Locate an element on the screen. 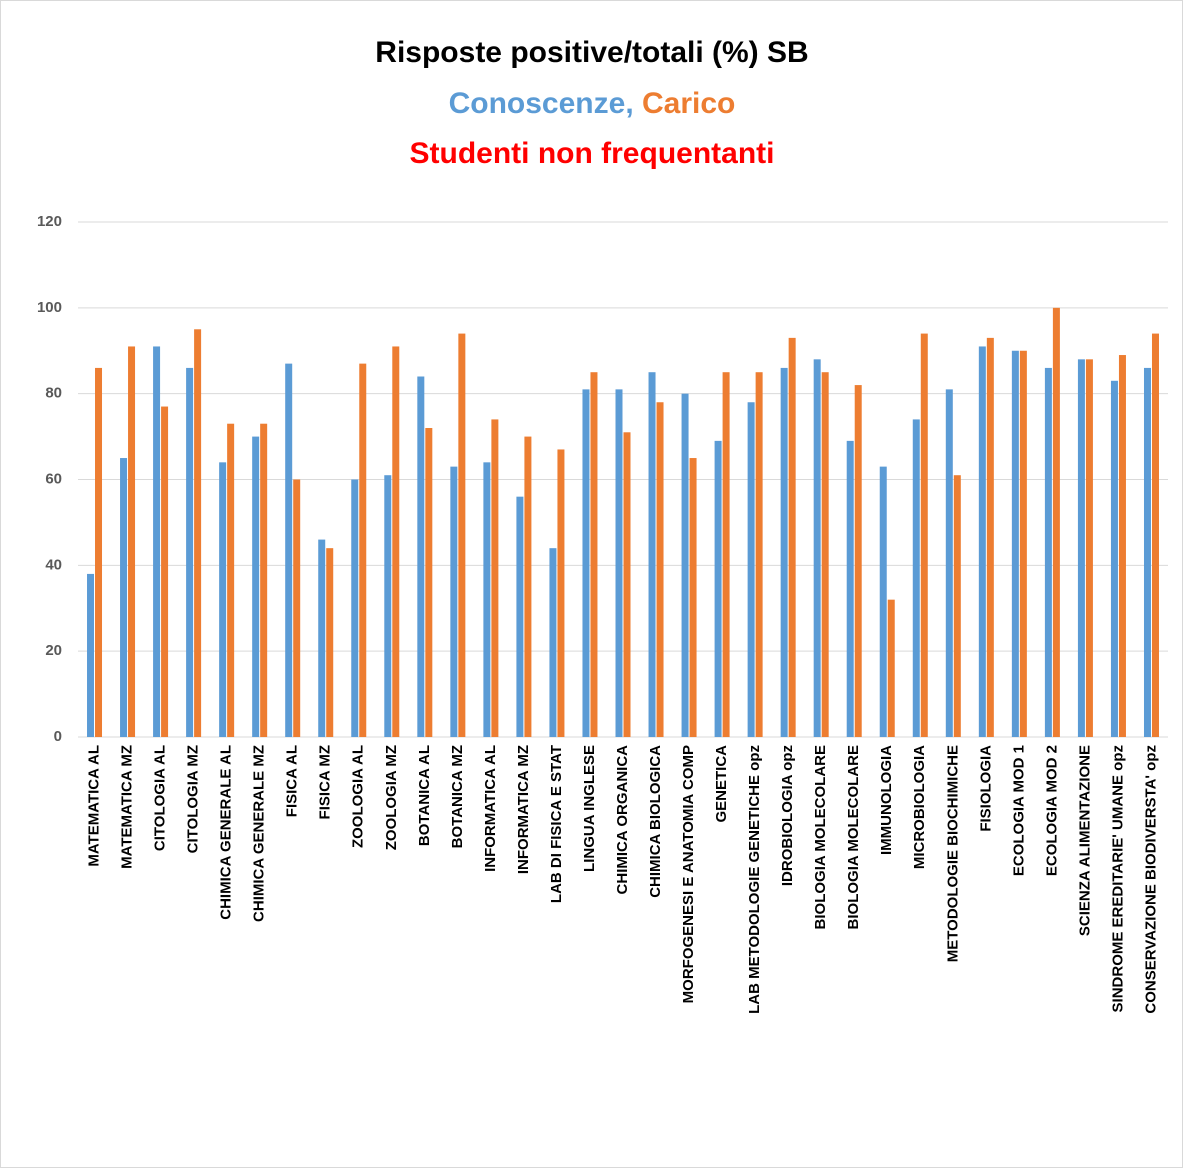 The width and height of the screenshot is (1184, 1169). x-tick-label: ECOLOGIA MOD 1 is located at coordinates (1018, 810).